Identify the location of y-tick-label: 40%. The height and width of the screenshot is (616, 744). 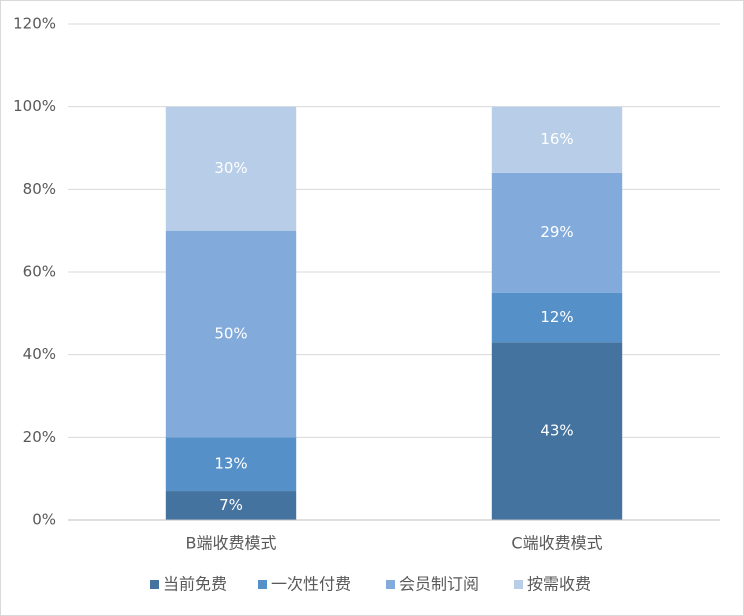
(39, 354).